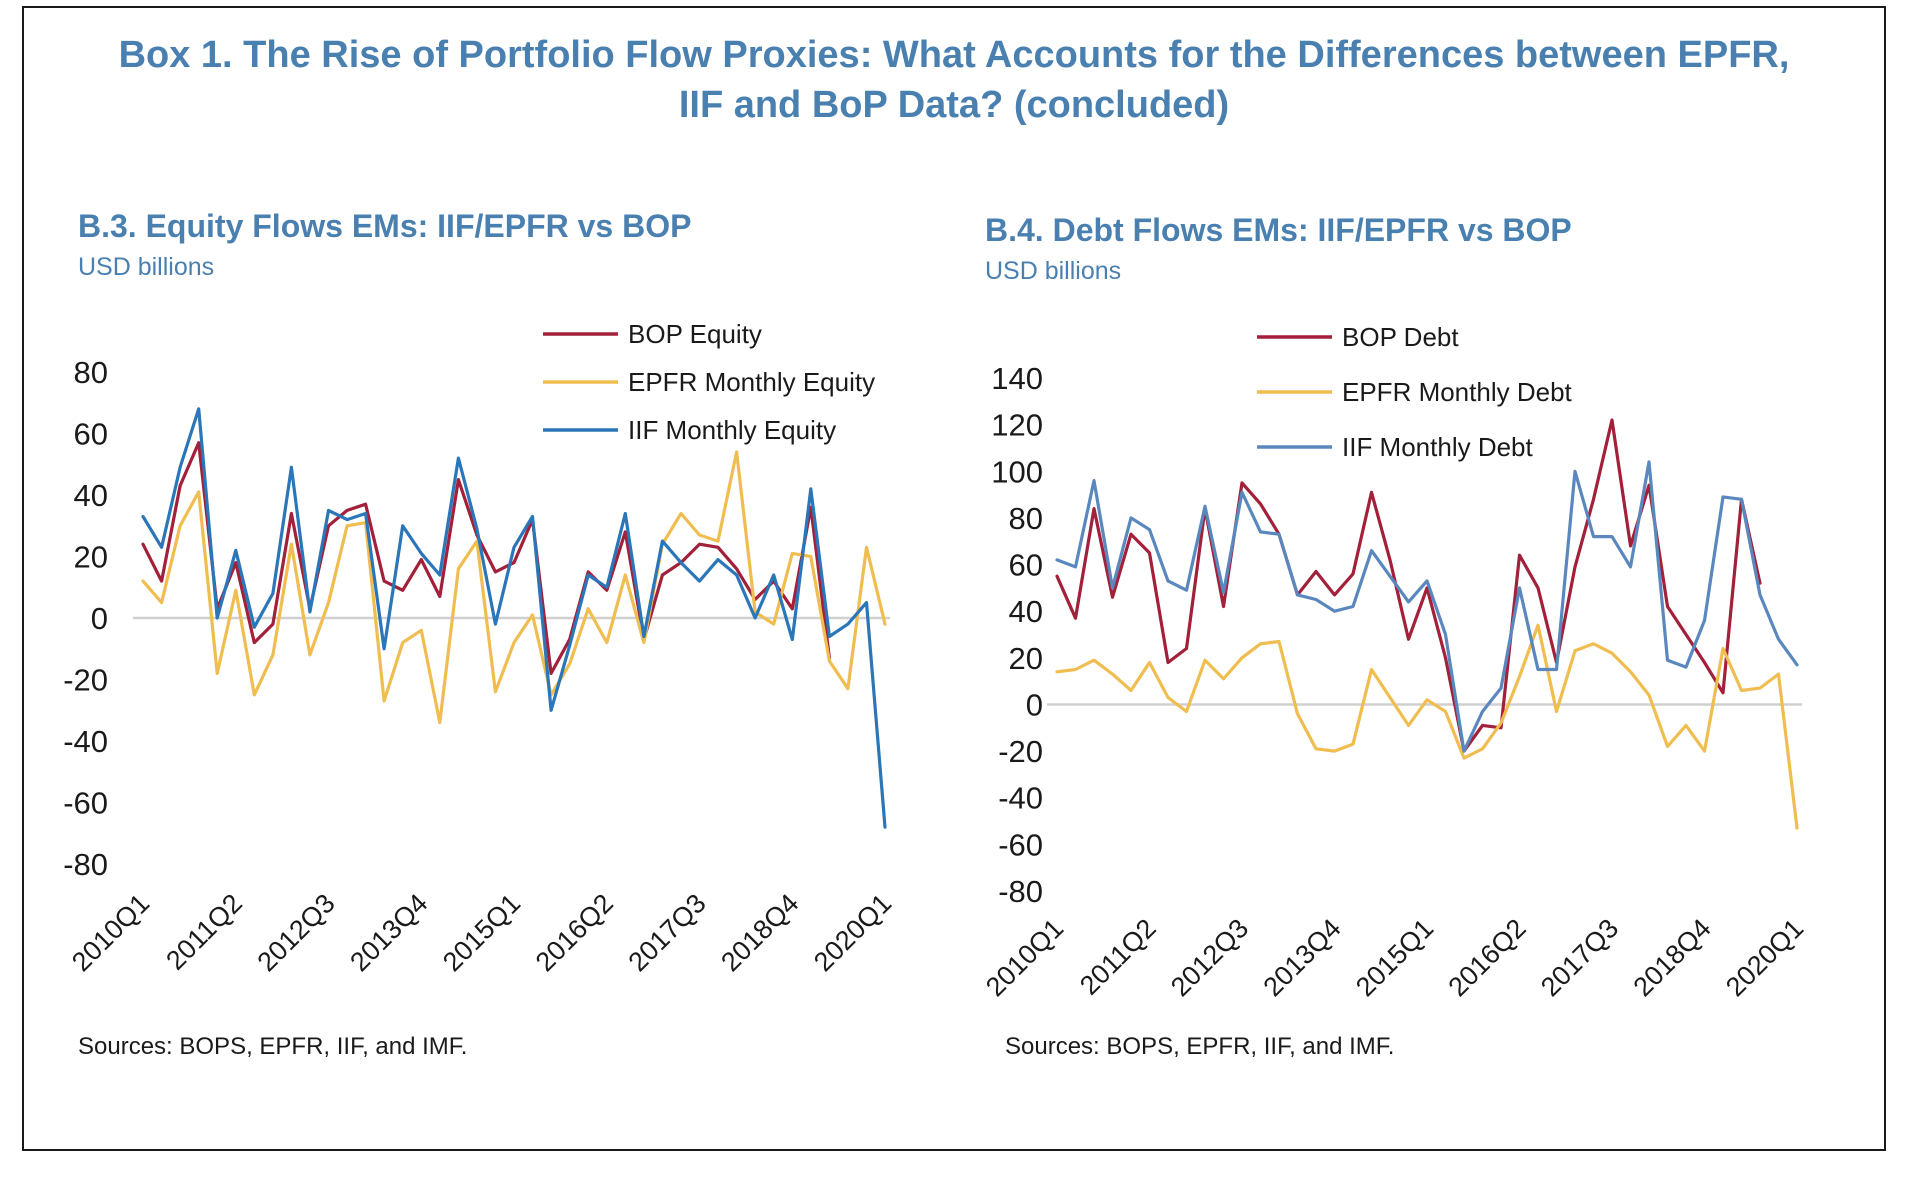 The height and width of the screenshot is (1186, 1911). What do you see at coordinates (695, 334) in the screenshot?
I see `left-legend-label: BOP Equity` at bounding box center [695, 334].